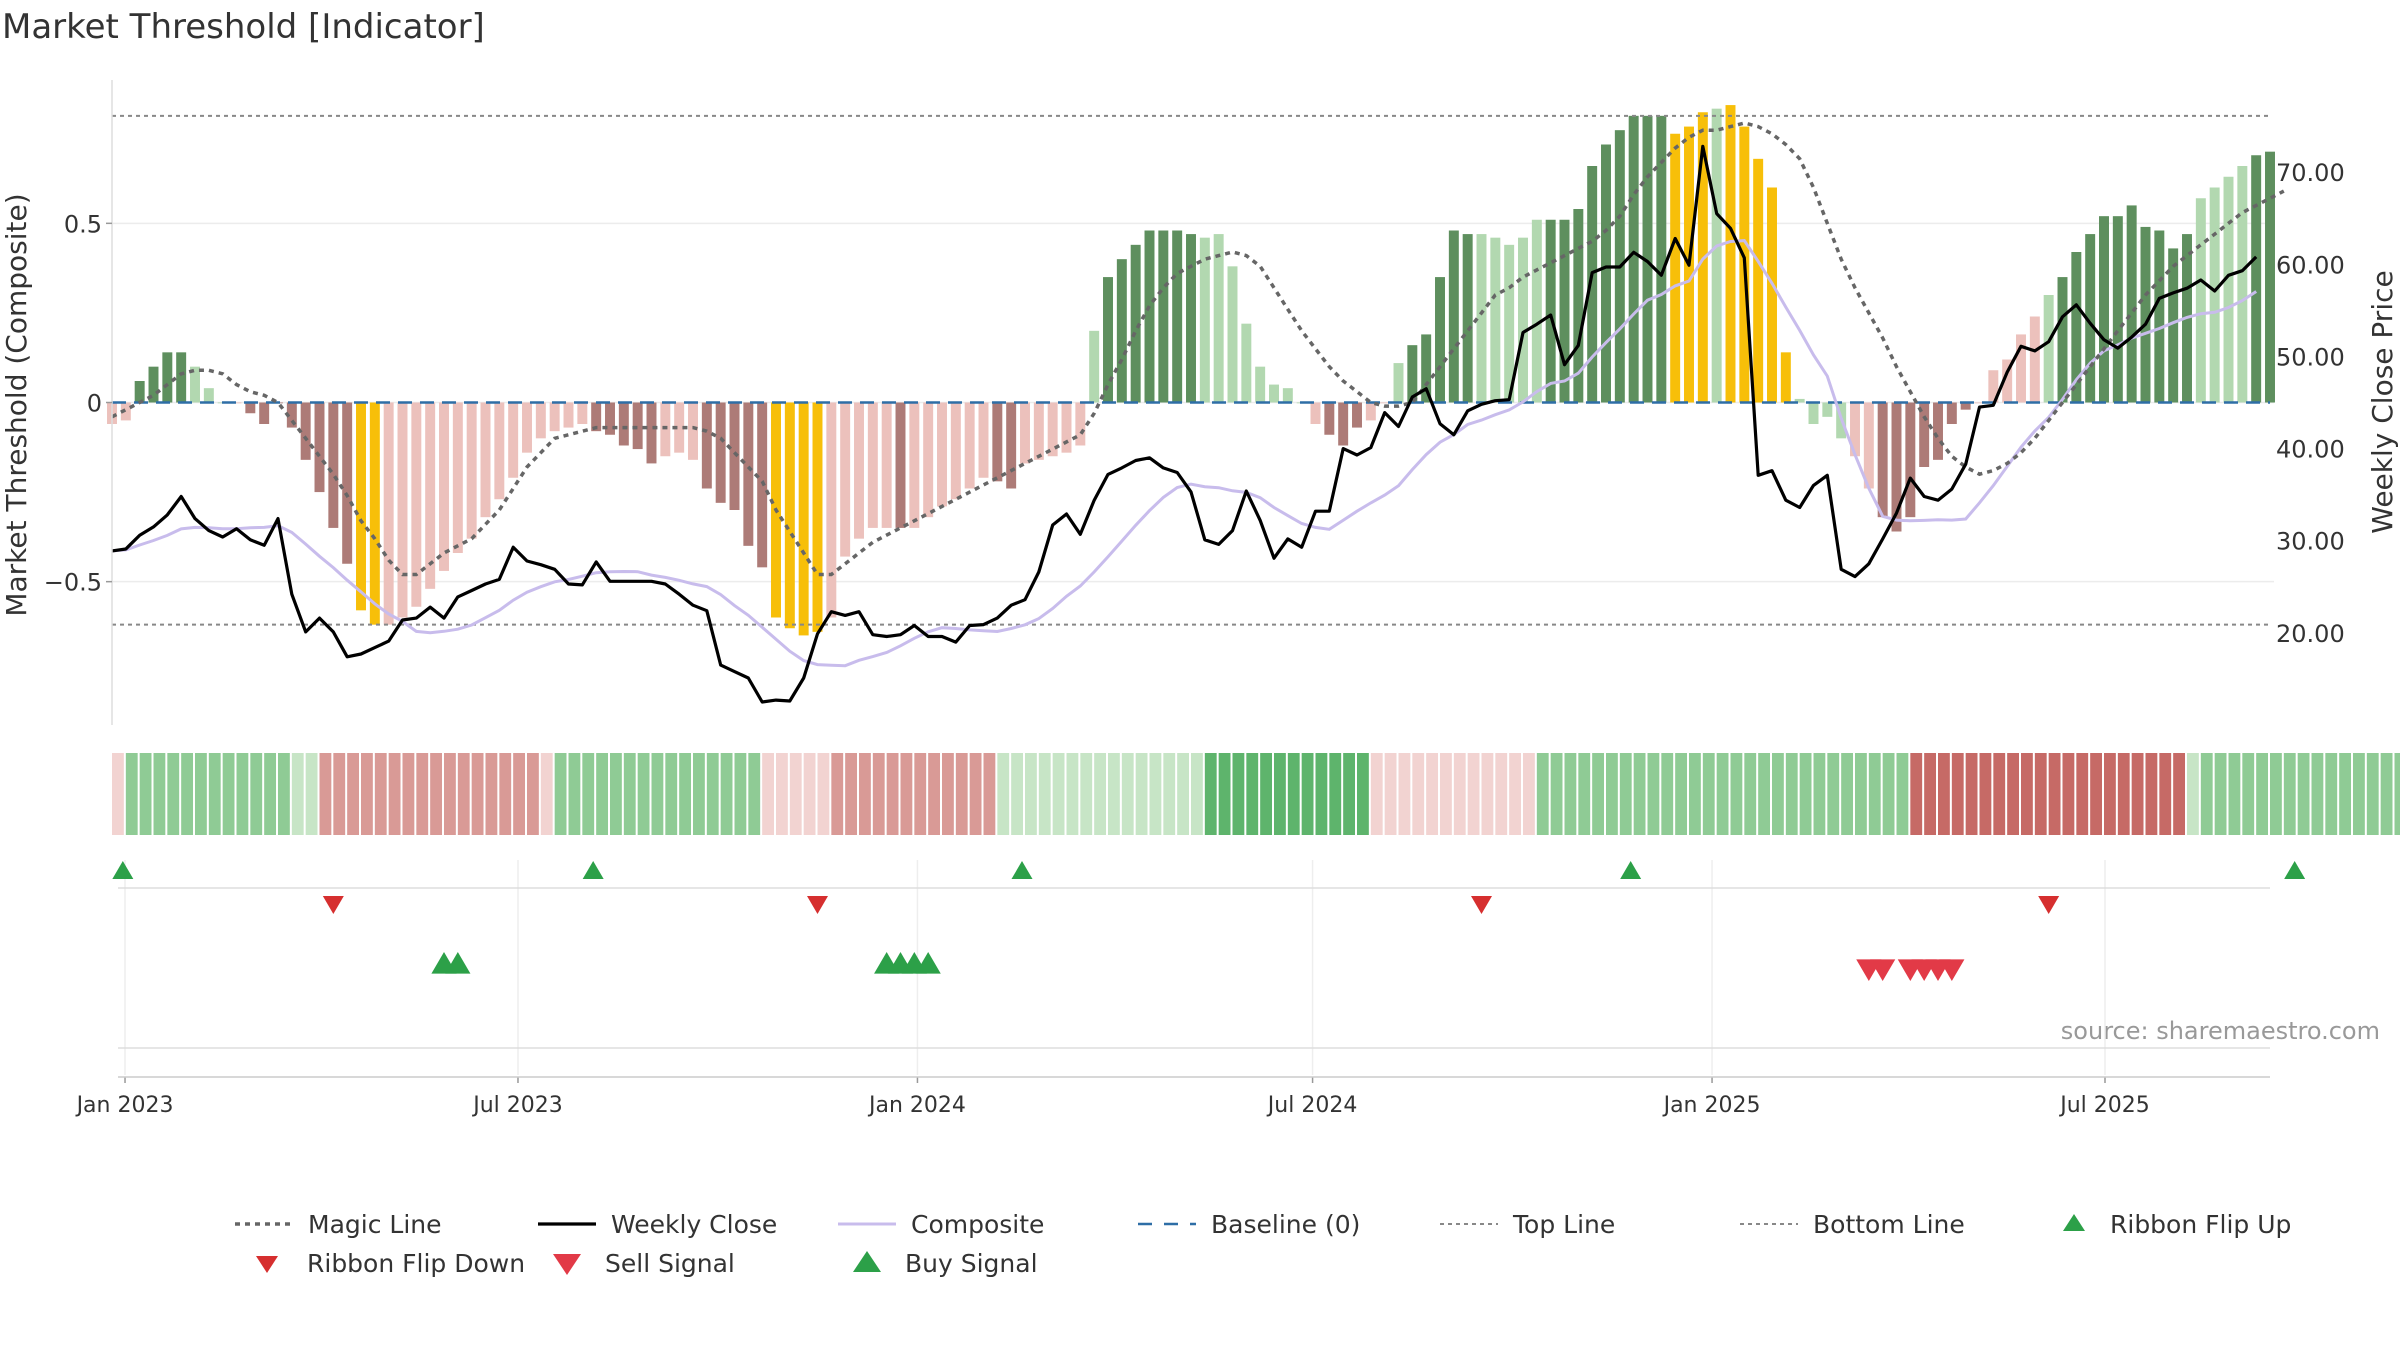 The width and height of the screenshot is (2400, 1354). I want to click on y-right-tick-label: 70.00, so click(2310, 173).